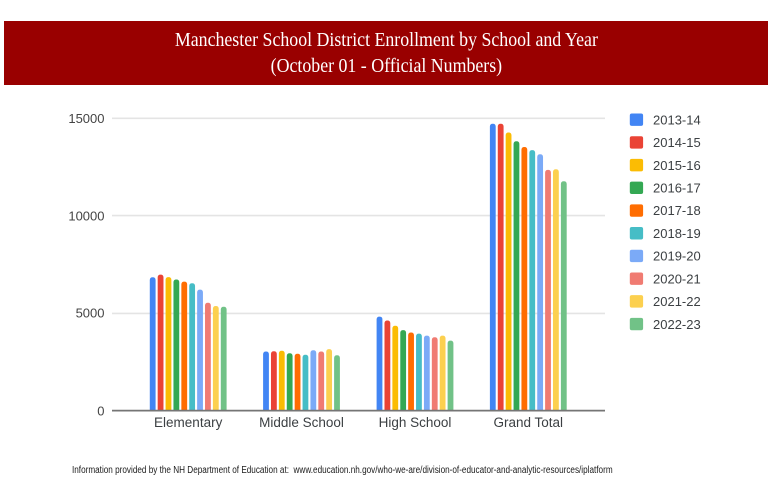 Image resolution: width=771 pixels, height=481 pixels. I want to click on svg-text: Grand Total, so click(529, 422).